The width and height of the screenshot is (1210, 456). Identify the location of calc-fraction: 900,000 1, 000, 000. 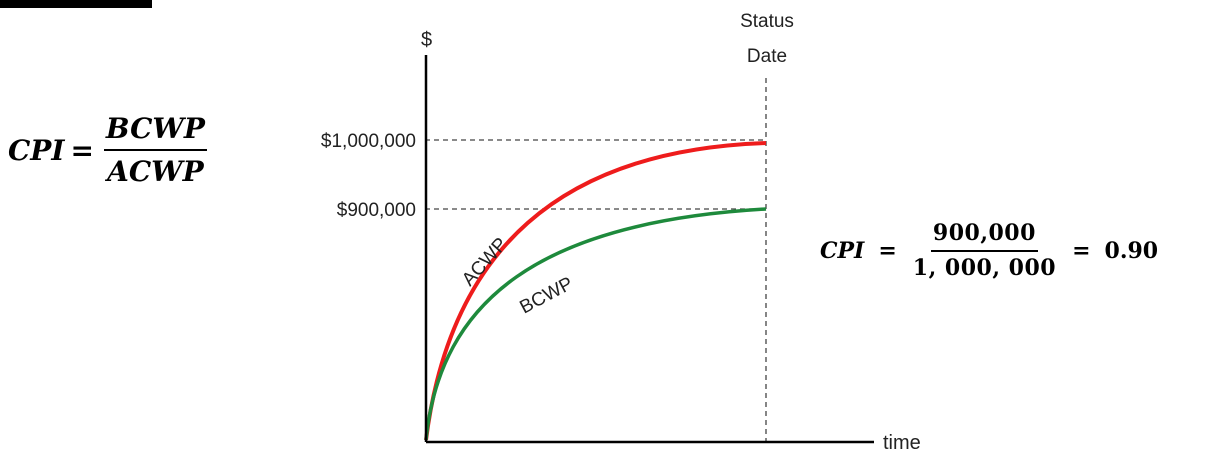
(984, 250).